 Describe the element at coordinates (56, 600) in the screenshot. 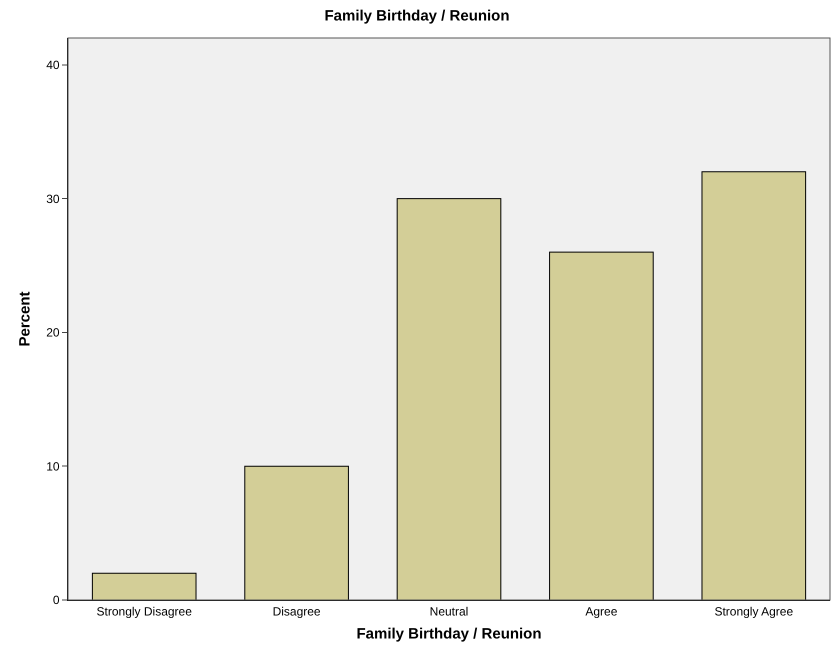

I see `y-tick-label: 0` at that location.